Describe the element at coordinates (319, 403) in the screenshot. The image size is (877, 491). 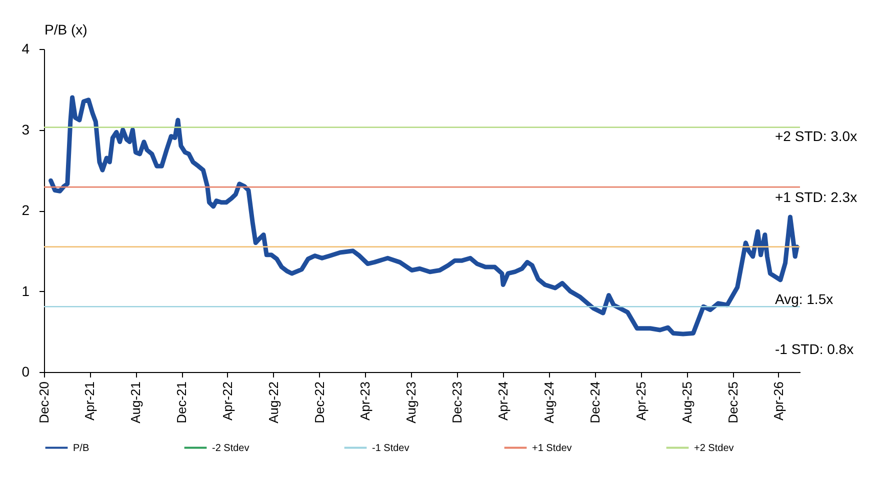
I see `x-tick-label: Dec-22` at that location.